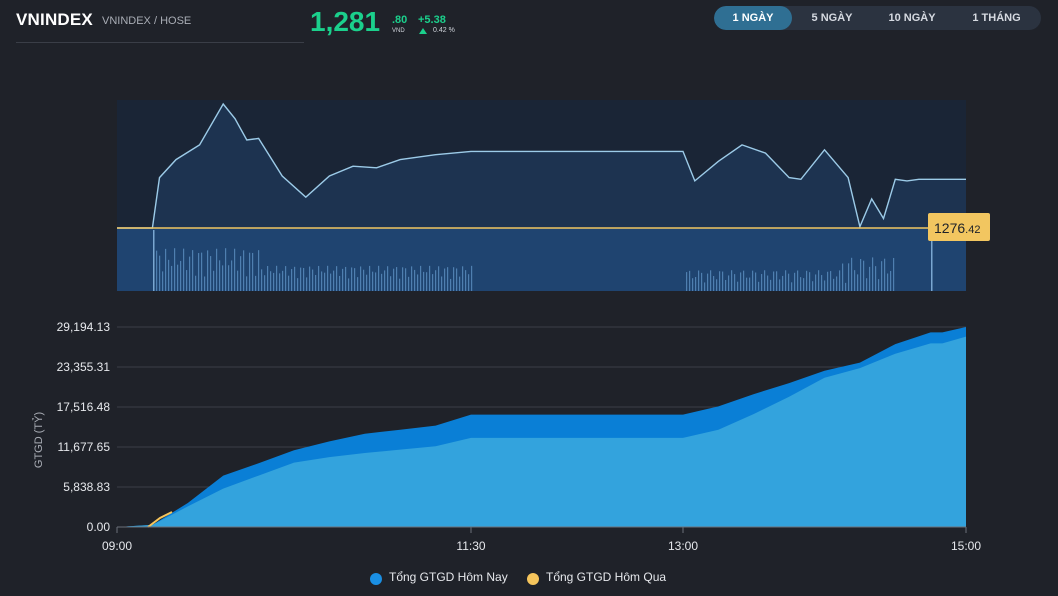 The width and height of the screenshot is (1058, 596). I want to click on legend-yesterday-swatch, so click(533, 579).